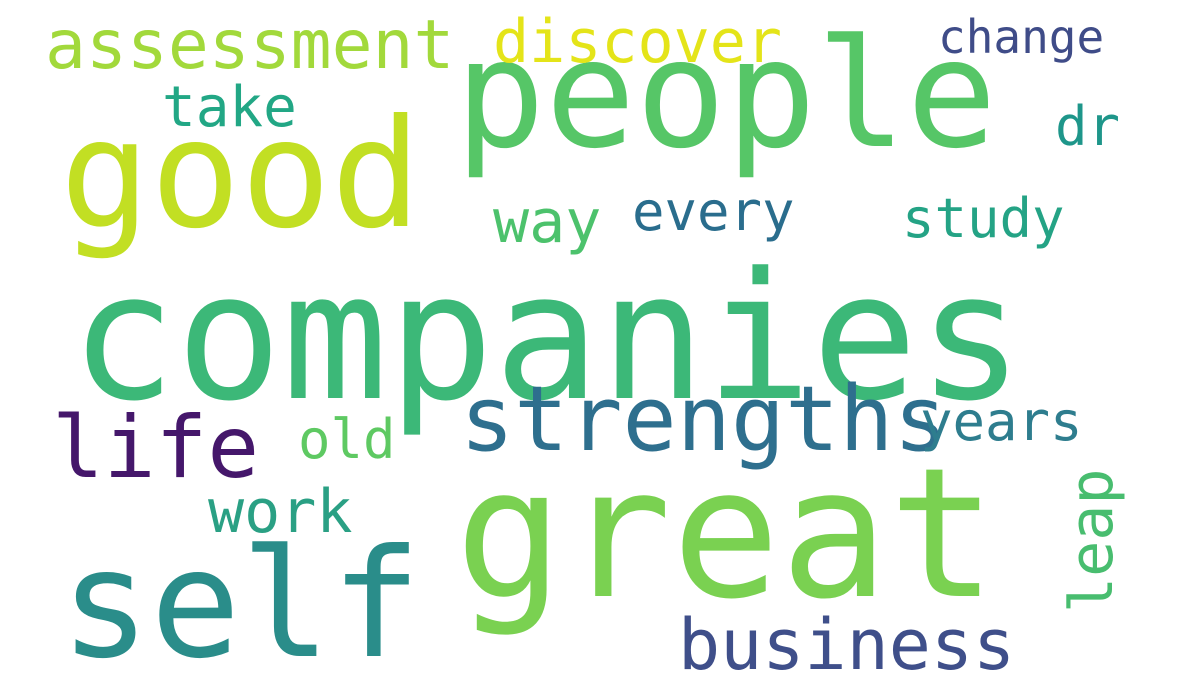 This screenshot has height=700, width=1200. What do you see at coordinates (983, 218) in the screenshot?
I see `word-study: study` at bounding box center [983, 218].